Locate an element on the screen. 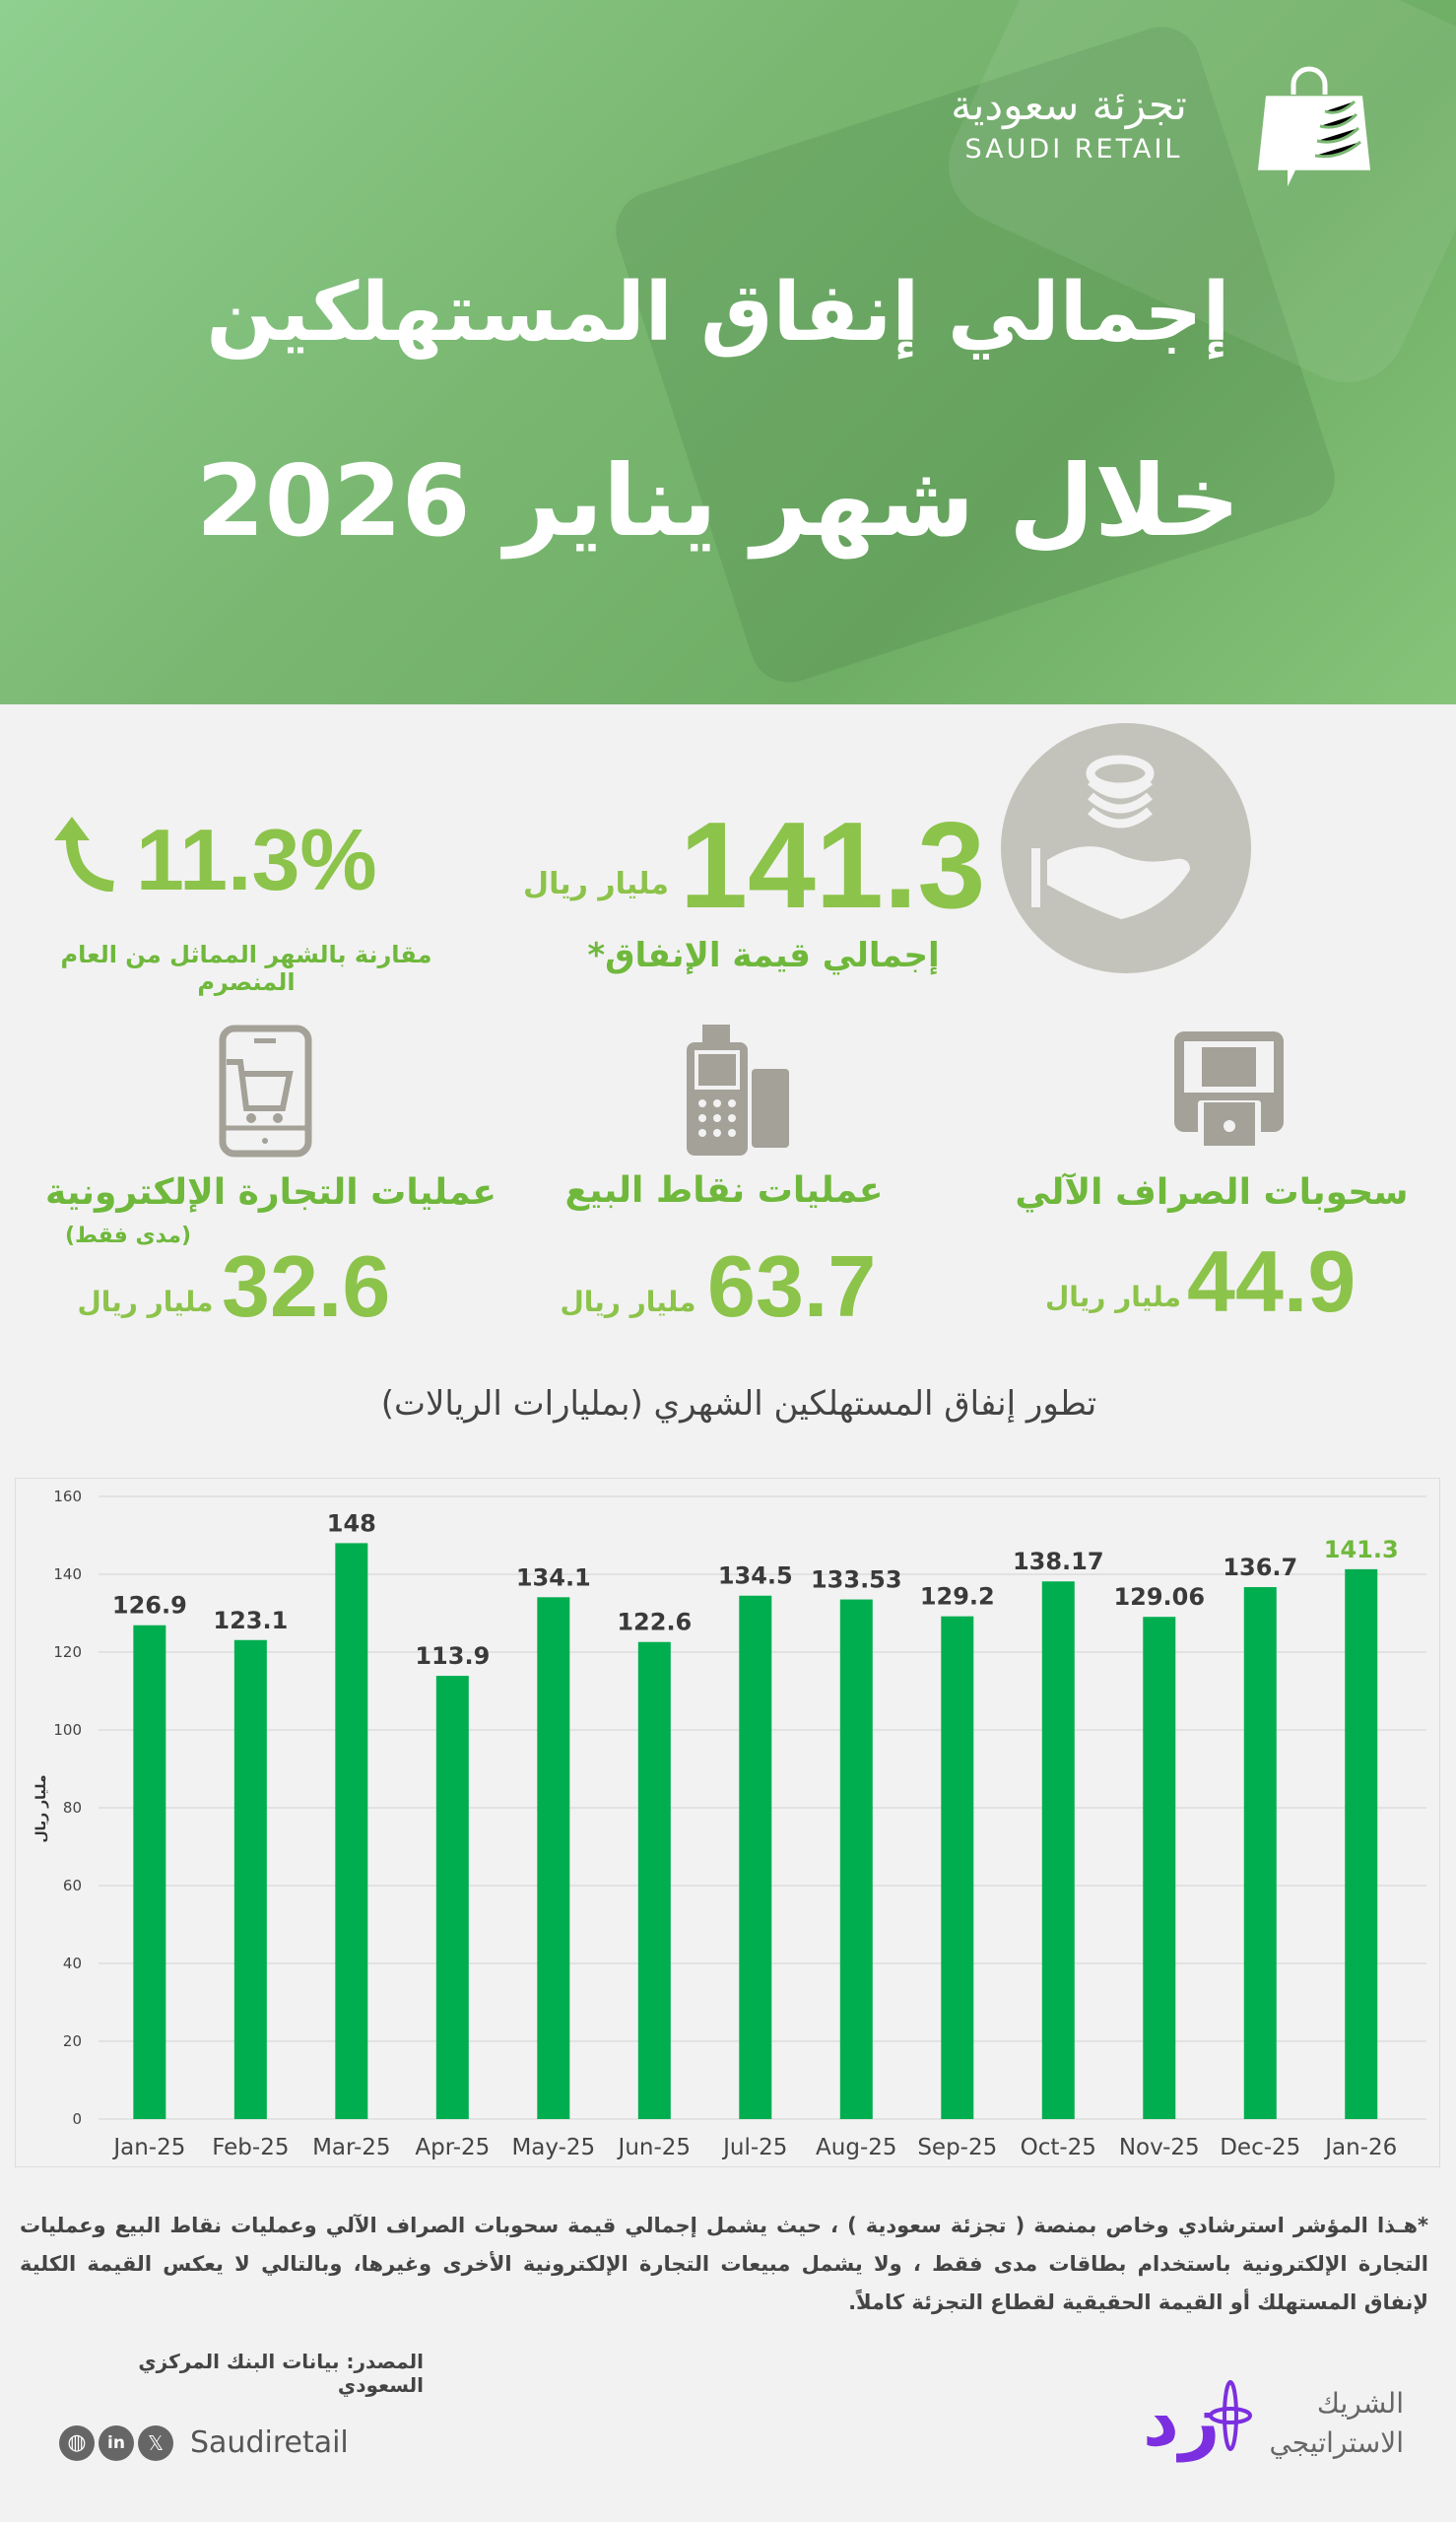  x-tick-label: Jan-25 is located at coordinates (148, 2147).